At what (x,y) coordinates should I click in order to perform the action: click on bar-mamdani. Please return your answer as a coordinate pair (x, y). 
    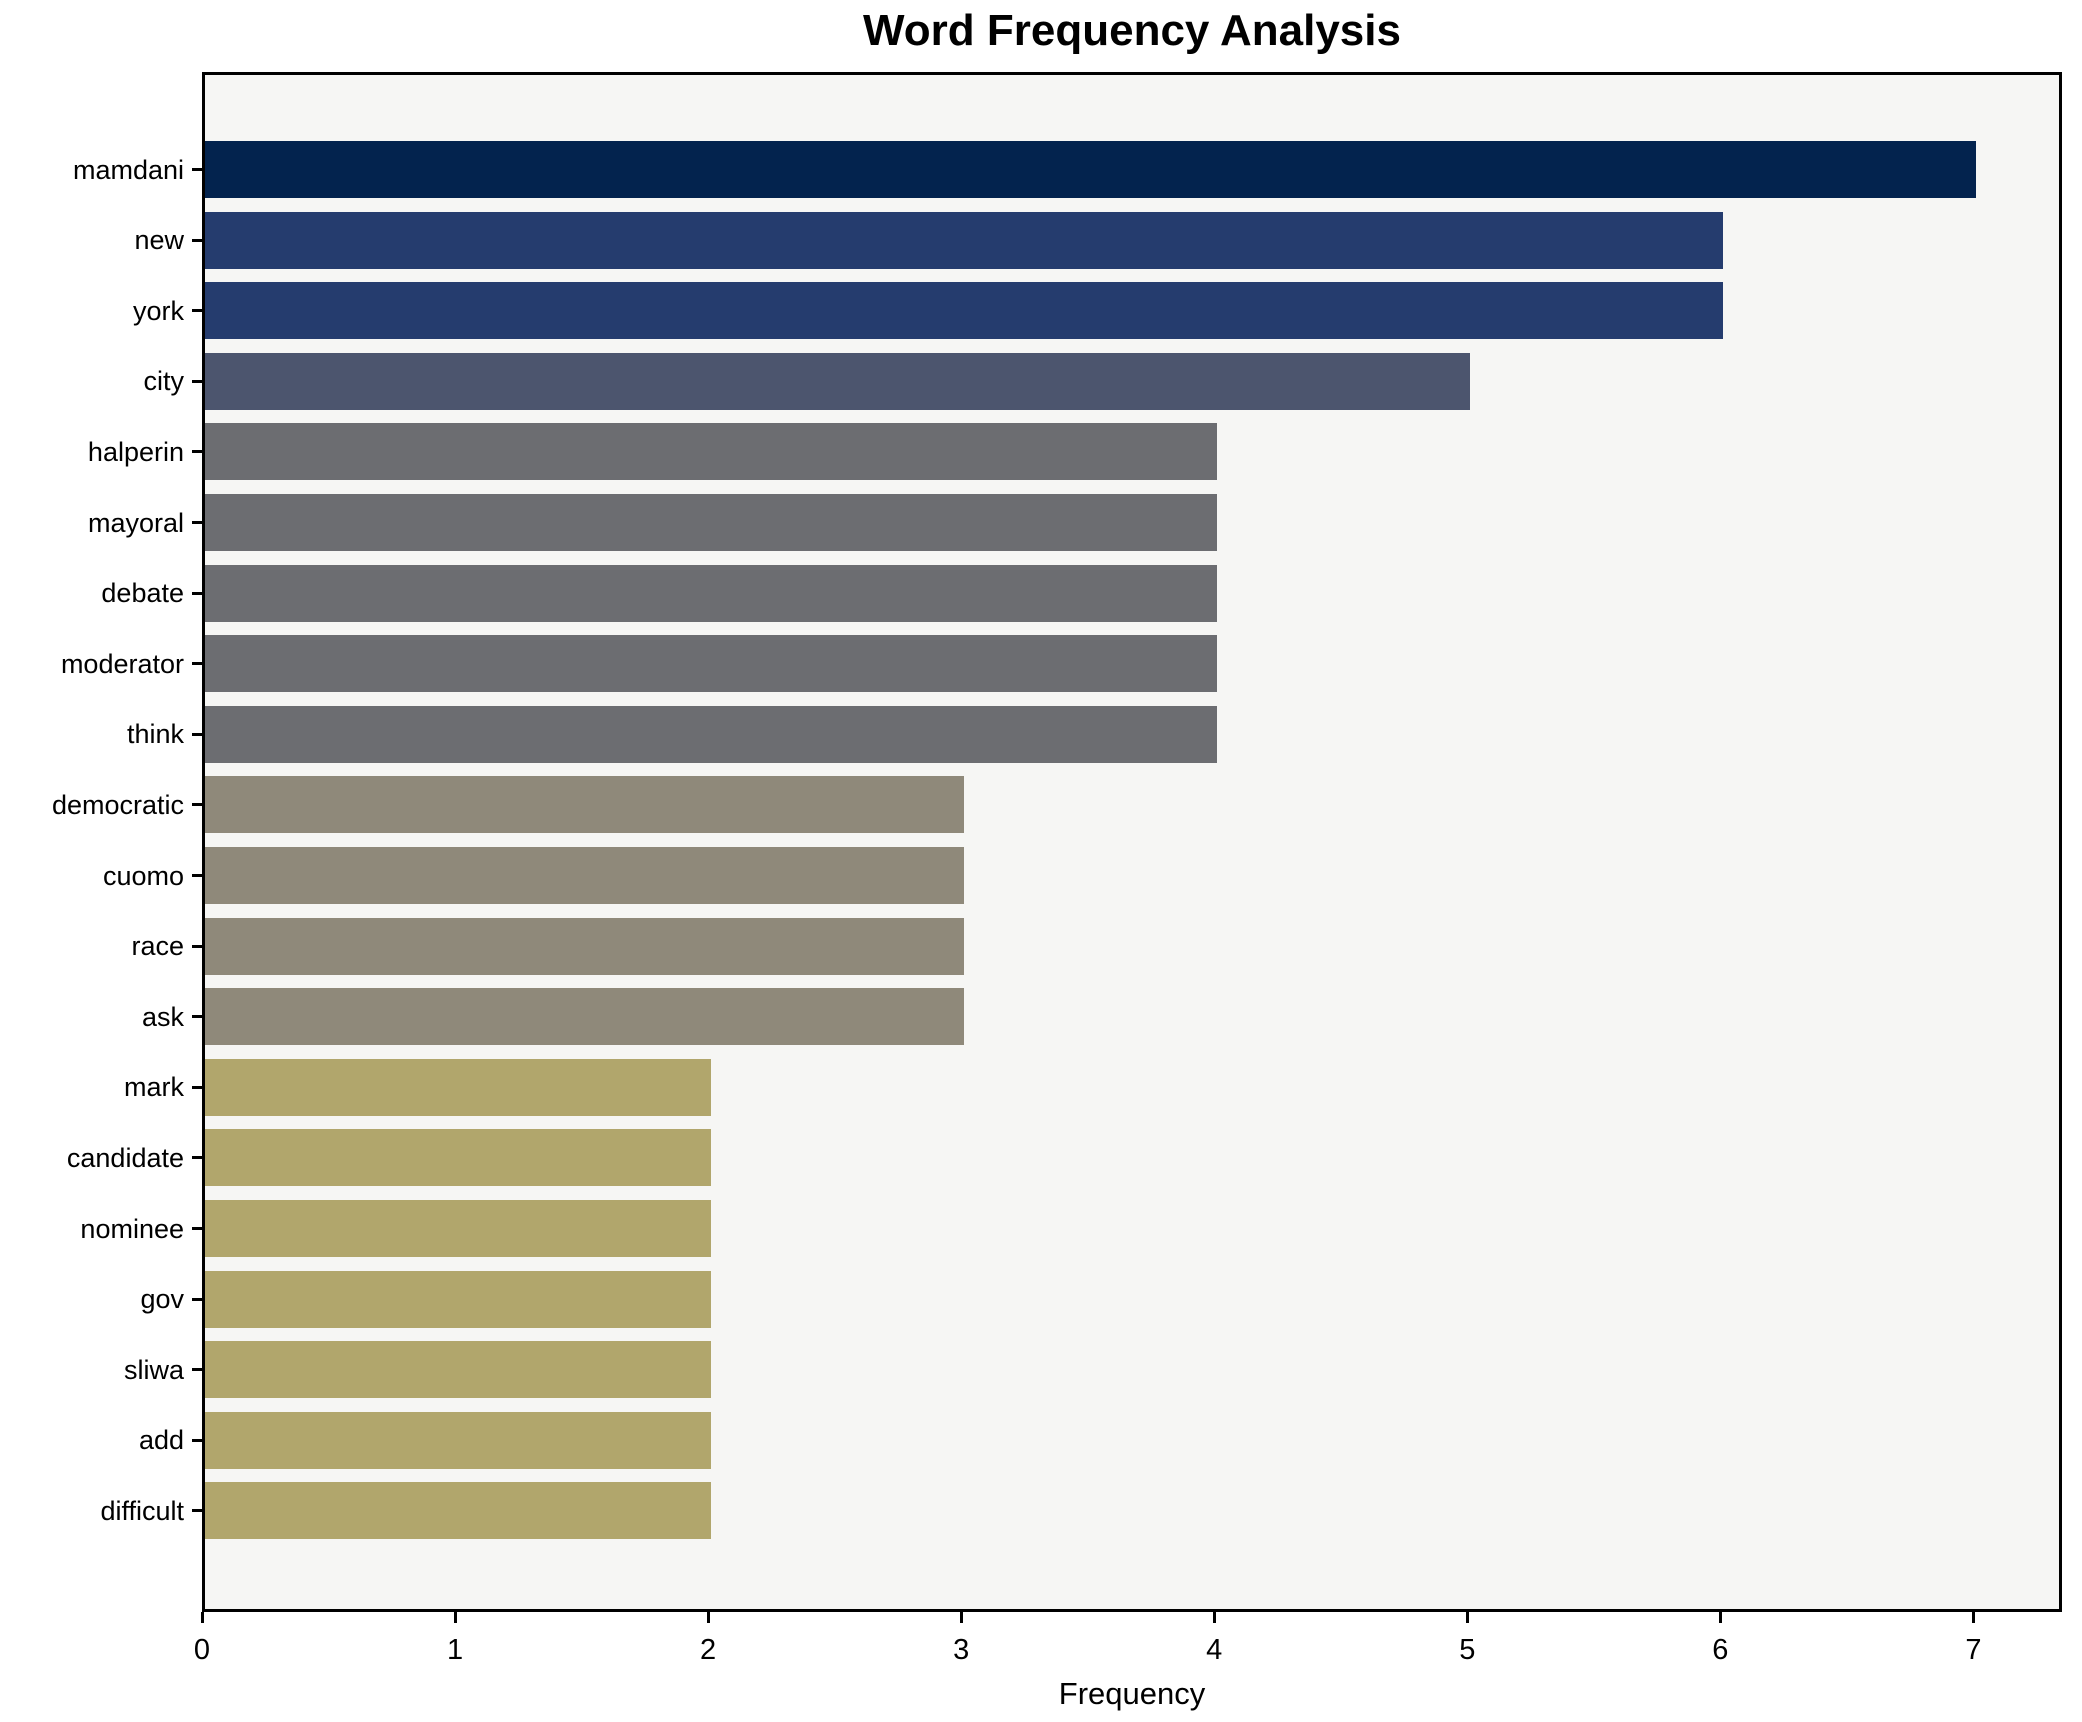
    Looking at the image, I should click on (1091, 169).